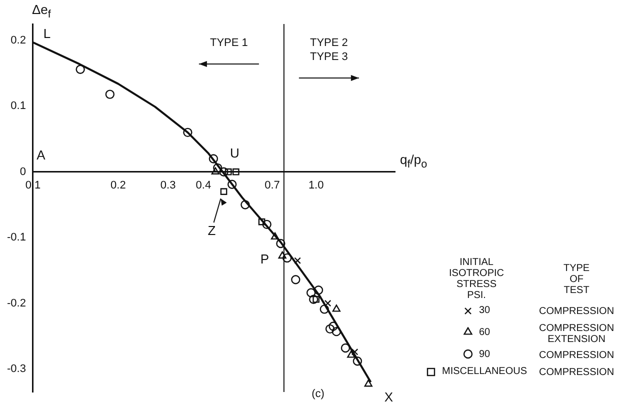 The width and height of the screenshot is (636, 408). I want to click on legend-label: MISCELLANEOUS, so click(485, 371).